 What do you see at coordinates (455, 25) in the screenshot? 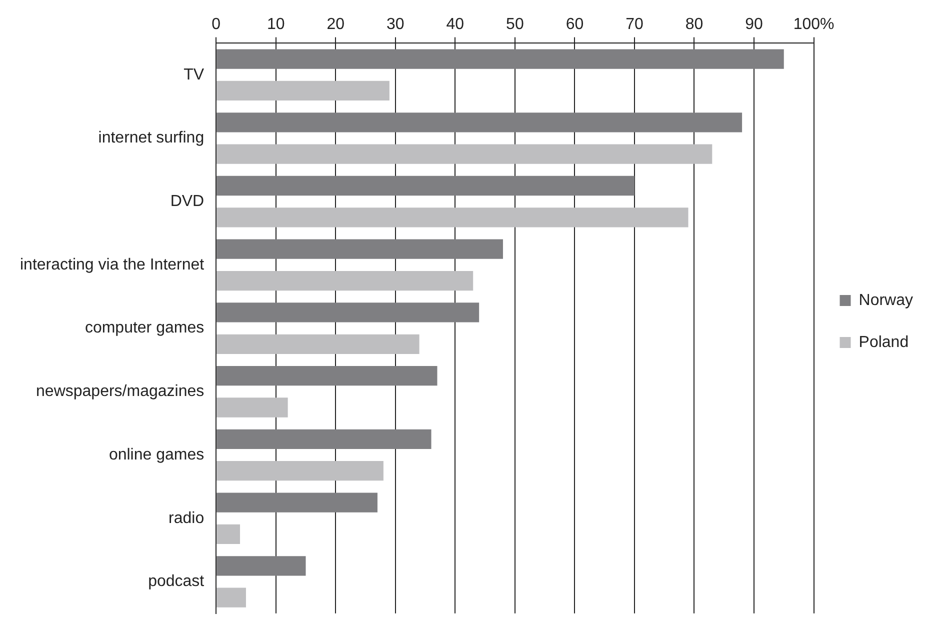
I see `x-tick-label: 40` at bounding box center [455, 25].